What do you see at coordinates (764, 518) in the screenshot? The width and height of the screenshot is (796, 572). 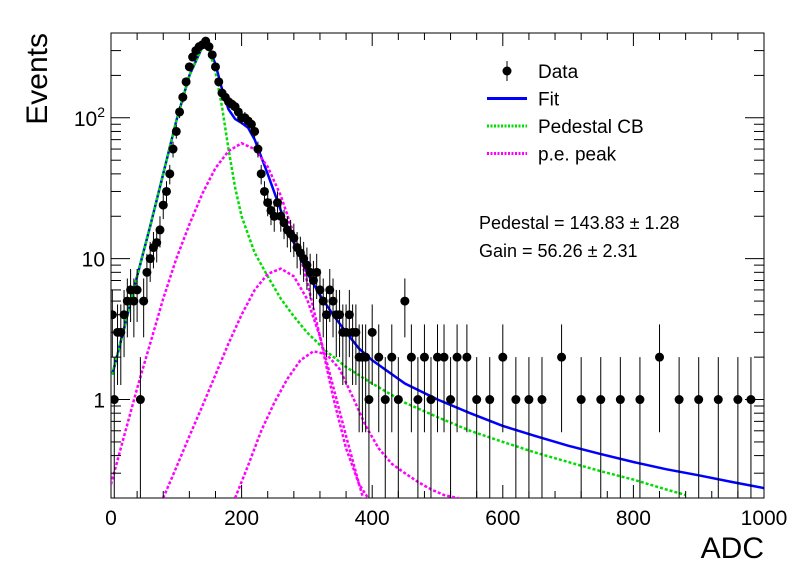 I see `x-tick-label: 1000` at bounding box center [764, 518].